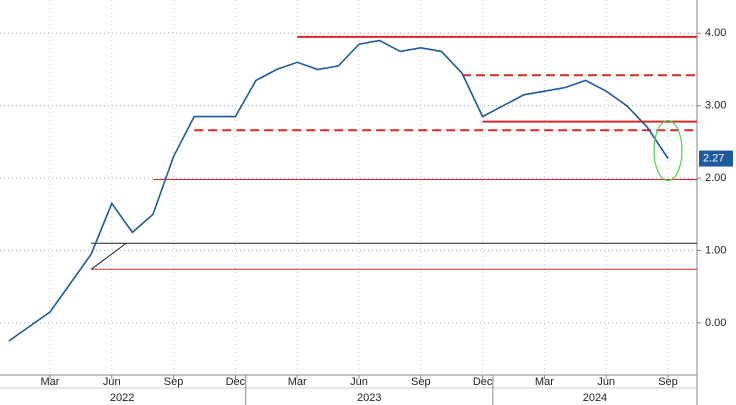 This screenshot has height=405, width=736. Describe the element at coordinates (715, 33) in the screenshot. I see `y-tick-label: 4.00` at that location.